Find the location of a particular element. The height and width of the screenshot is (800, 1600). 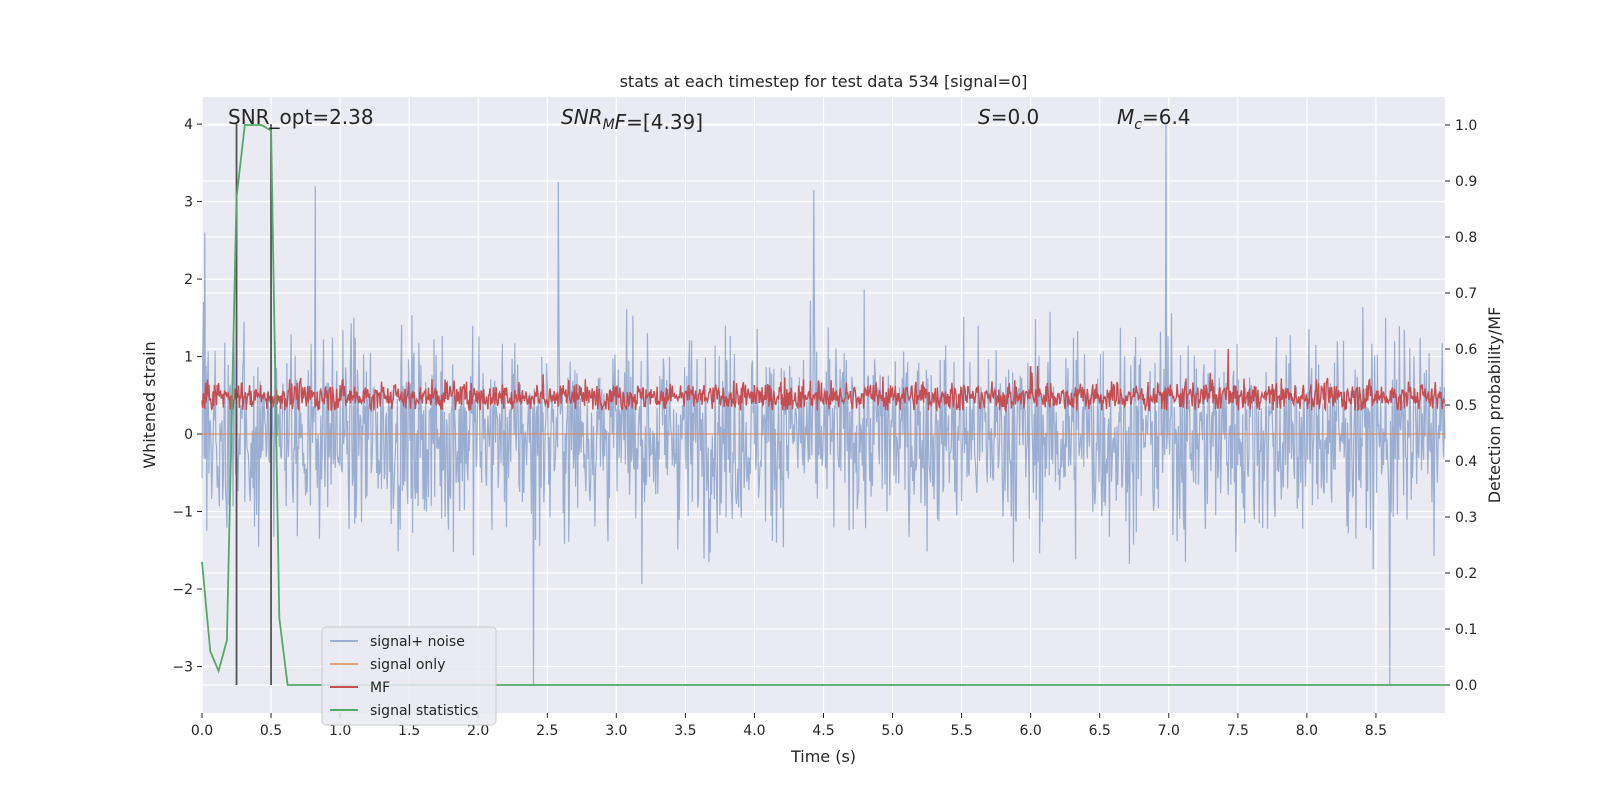

y-tick-label: 1 is located at coordinates (188, 358).